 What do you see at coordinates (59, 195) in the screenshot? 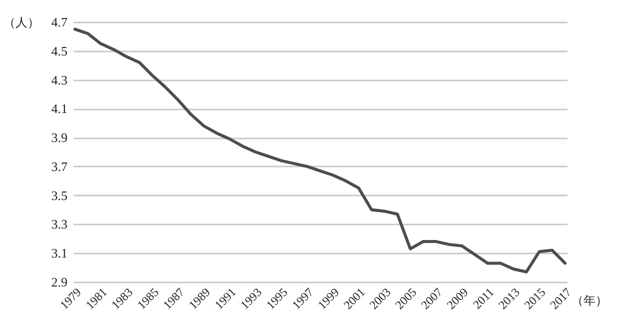
I see `y-tick-label: 3.5` at bounding box center [59, 195].